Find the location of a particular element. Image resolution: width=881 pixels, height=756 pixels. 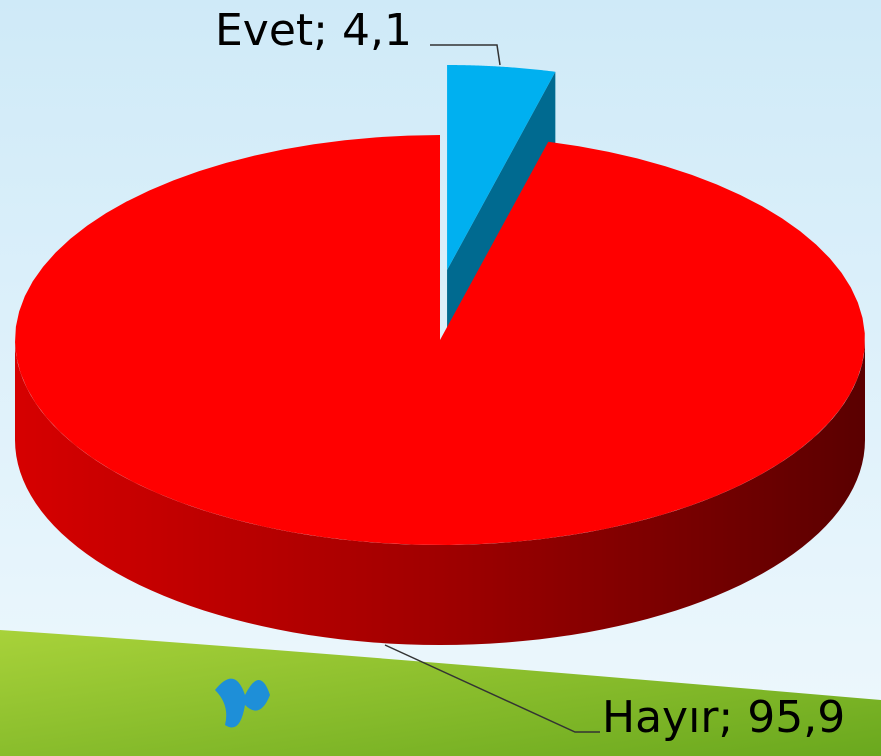

pie-slice is located at coordinates (501, 167).